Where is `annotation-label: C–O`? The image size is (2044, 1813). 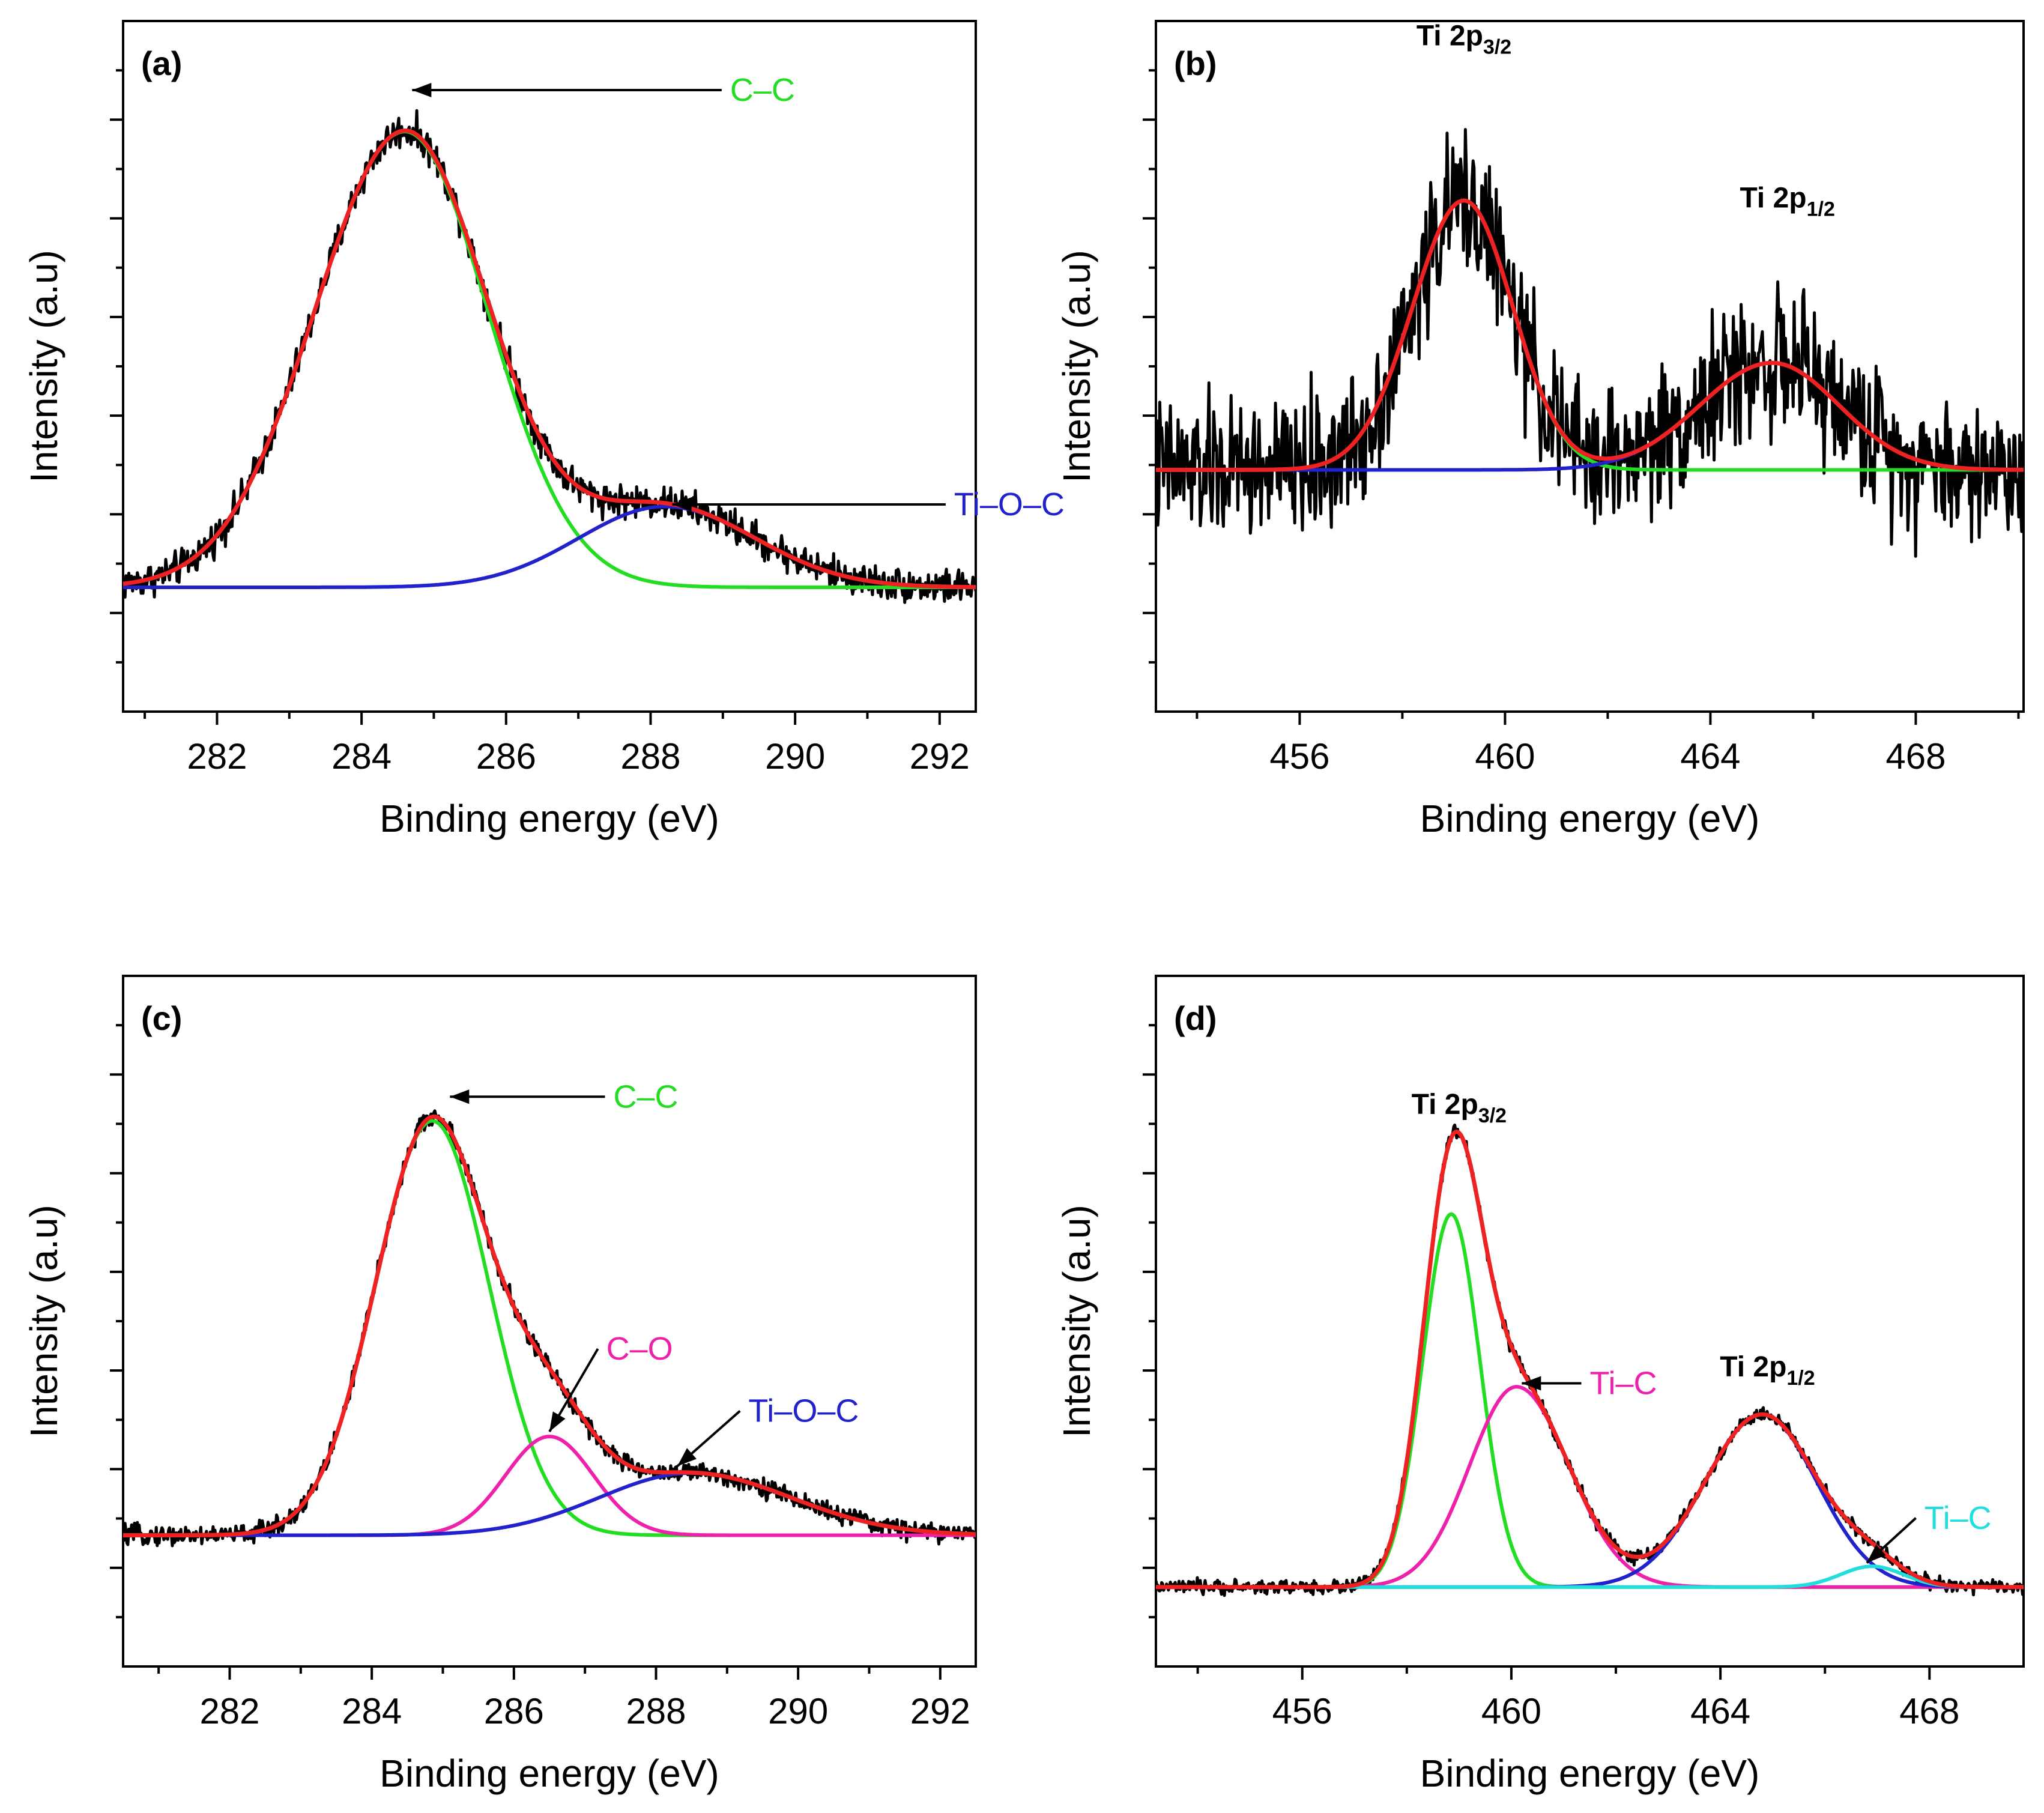 annotation-label: C–O is located at coordinates (639, 1349).